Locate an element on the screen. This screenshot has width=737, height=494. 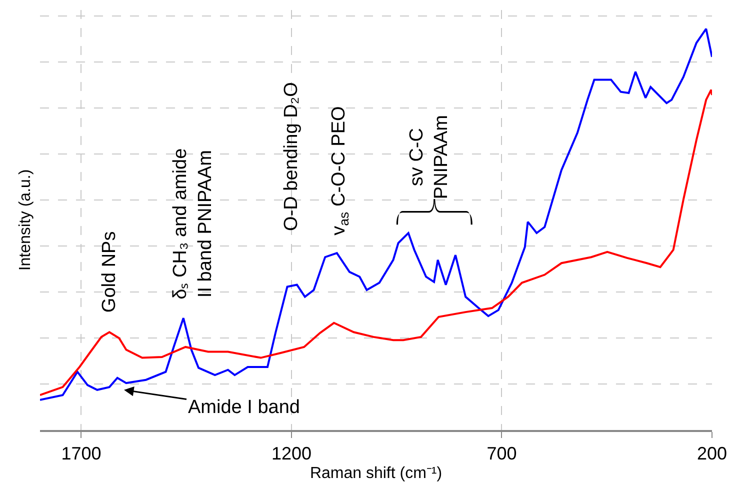
x-tick-label: 1200 is located at coordinates (291, 454).